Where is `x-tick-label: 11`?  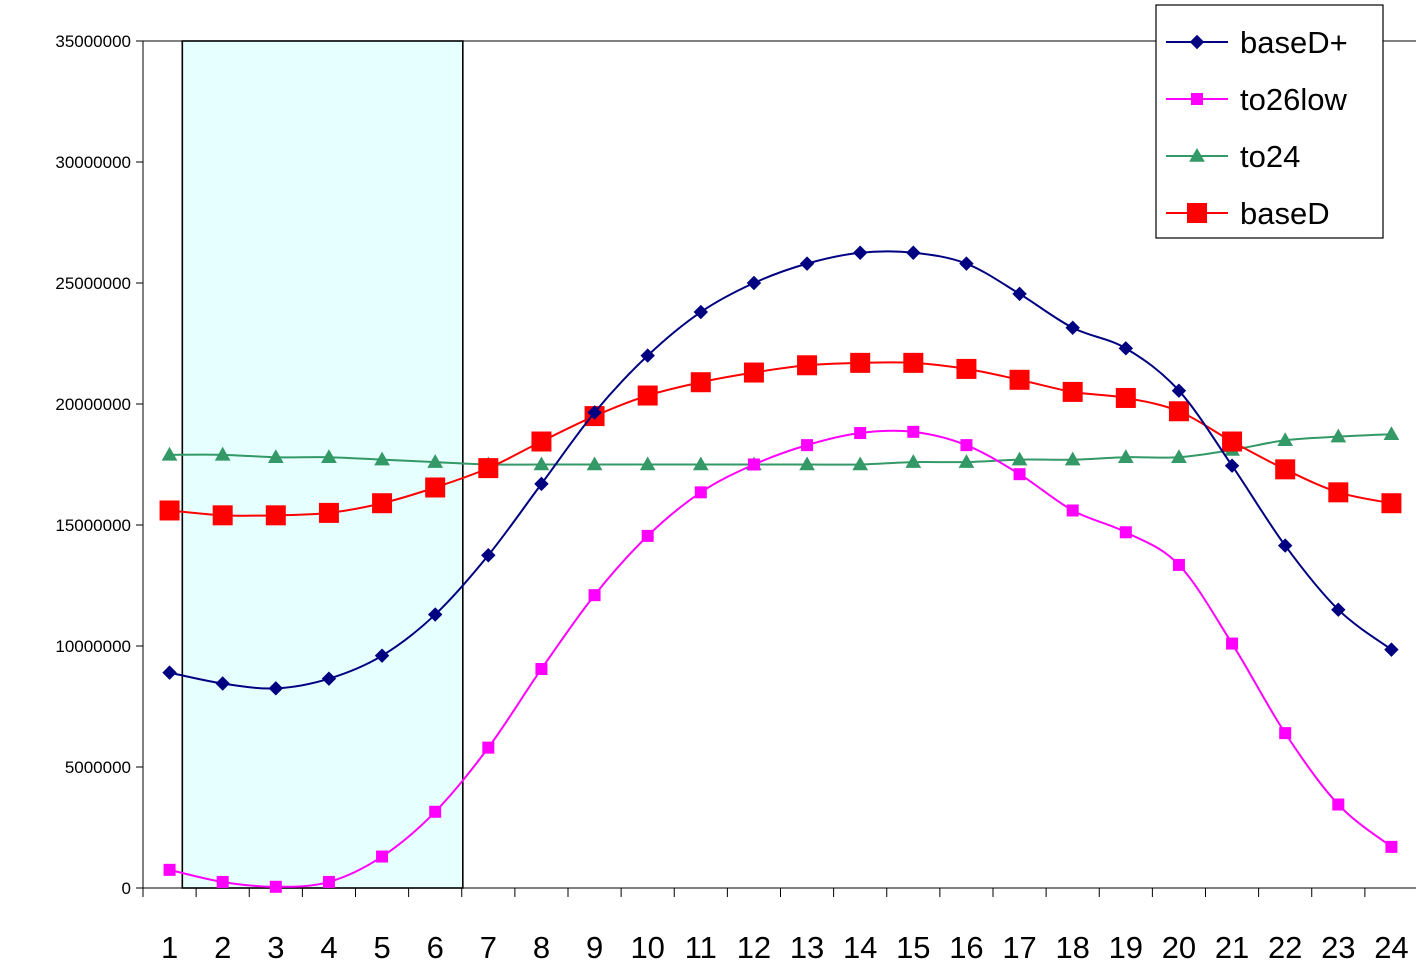 x-tick-label: 11 is located at coordinates (701, 947).